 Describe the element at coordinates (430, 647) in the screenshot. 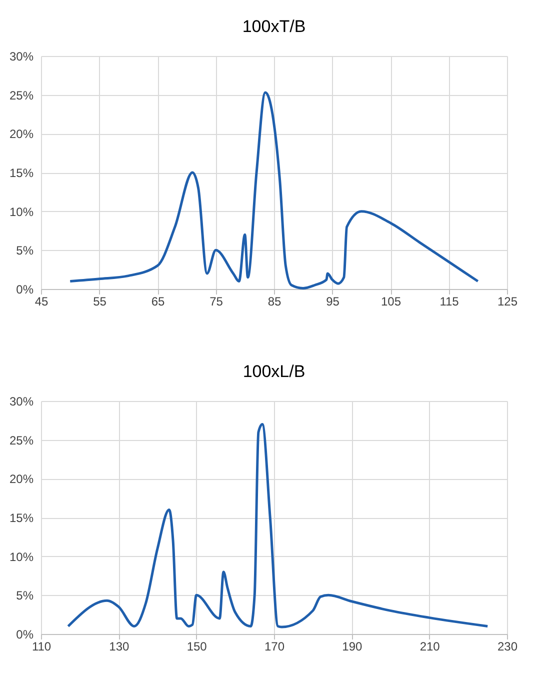

I see `x-tick-label: 210` at that location.